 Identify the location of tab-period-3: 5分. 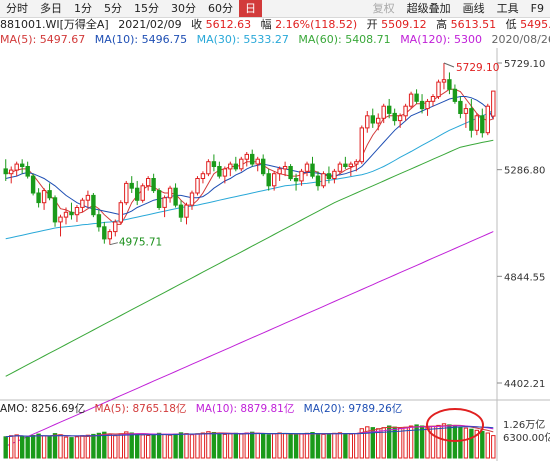
(113, 8).